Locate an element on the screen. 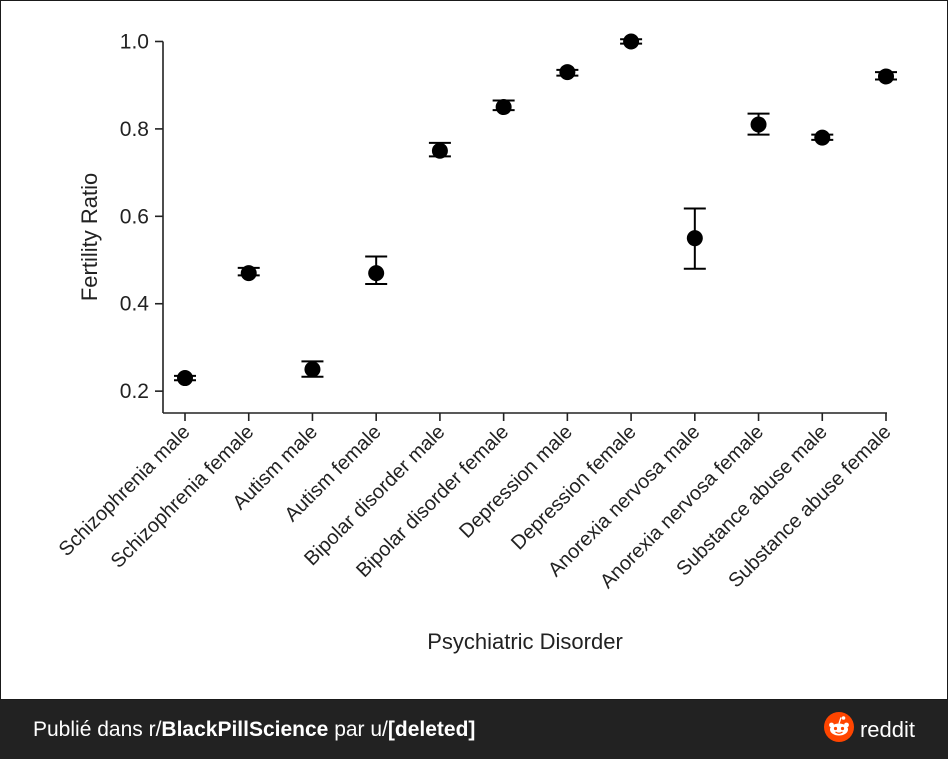  reddit-icon is located at coordinates (838, 729).